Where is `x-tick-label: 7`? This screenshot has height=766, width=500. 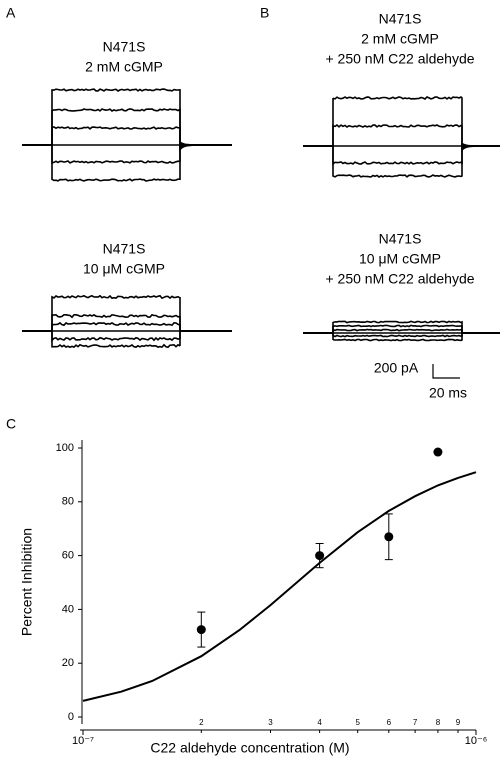 x-tick-label: 7 is located at coordinates (415, 722).